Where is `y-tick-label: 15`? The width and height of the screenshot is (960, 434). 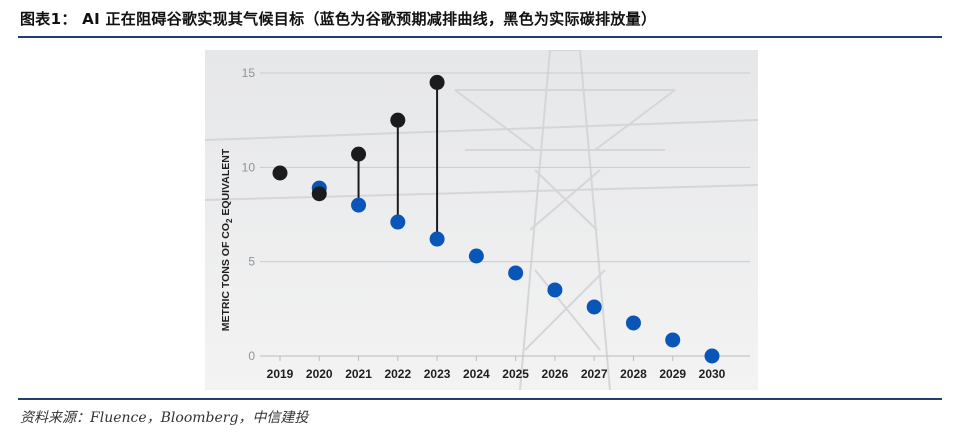 y-tick-label: 15 is located at coordinates (249, 73).